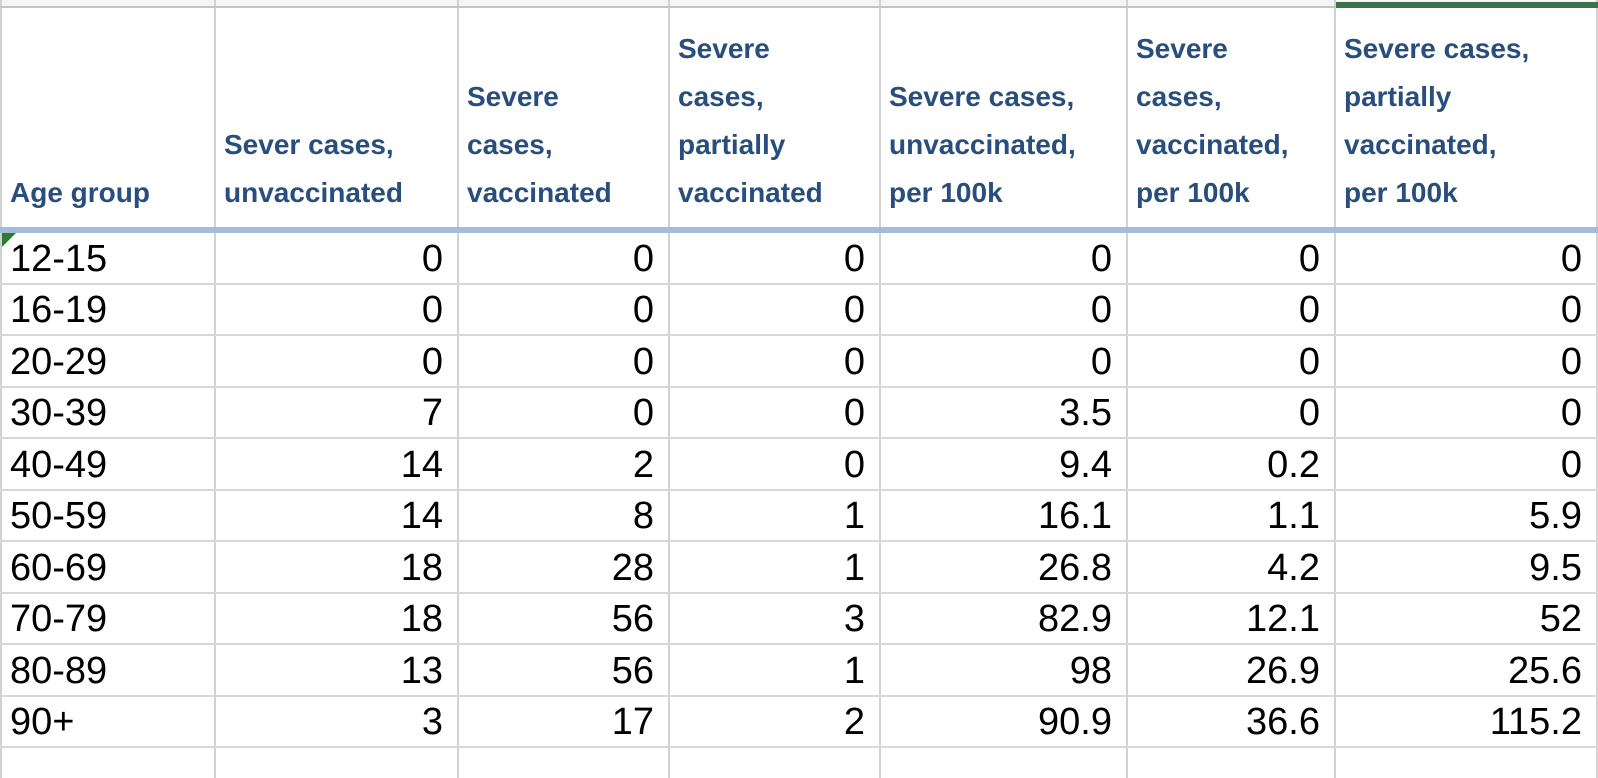 The width and height of the screenshot is (1598, 778). I want to click on column-header-severe-vaccinated: Severe cases, vaccinated, so click(564, 117).